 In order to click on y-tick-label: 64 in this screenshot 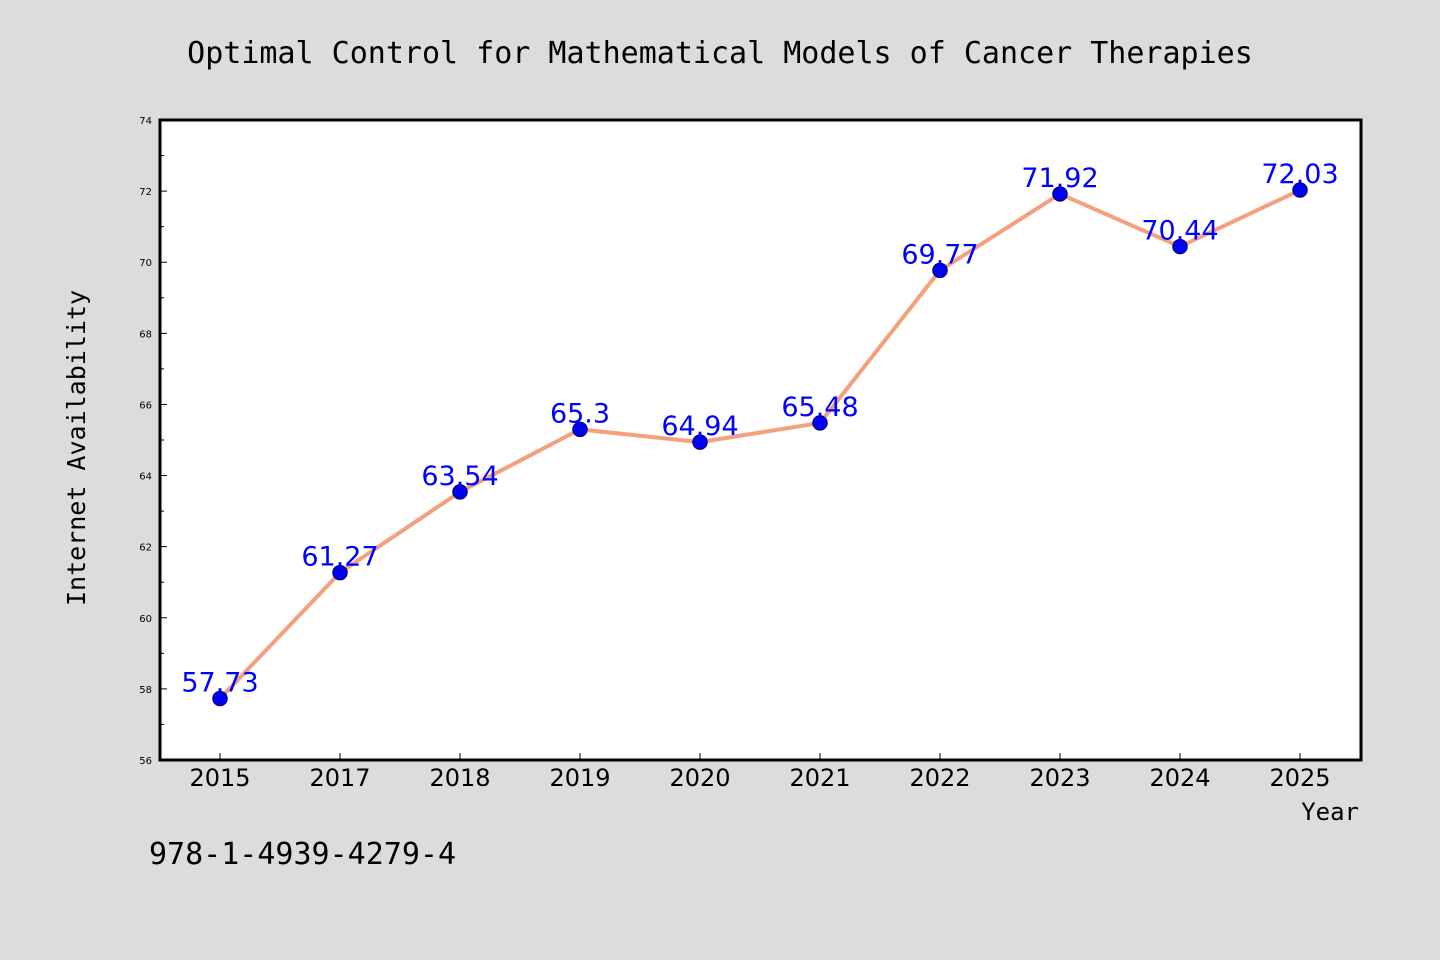, I will do `click(145, 477)`.